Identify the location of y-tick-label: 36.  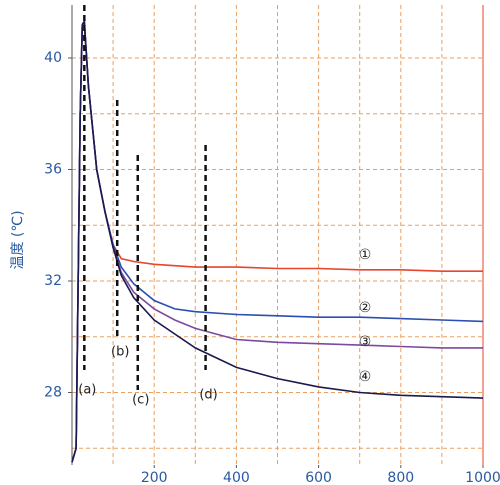
(53, 169).